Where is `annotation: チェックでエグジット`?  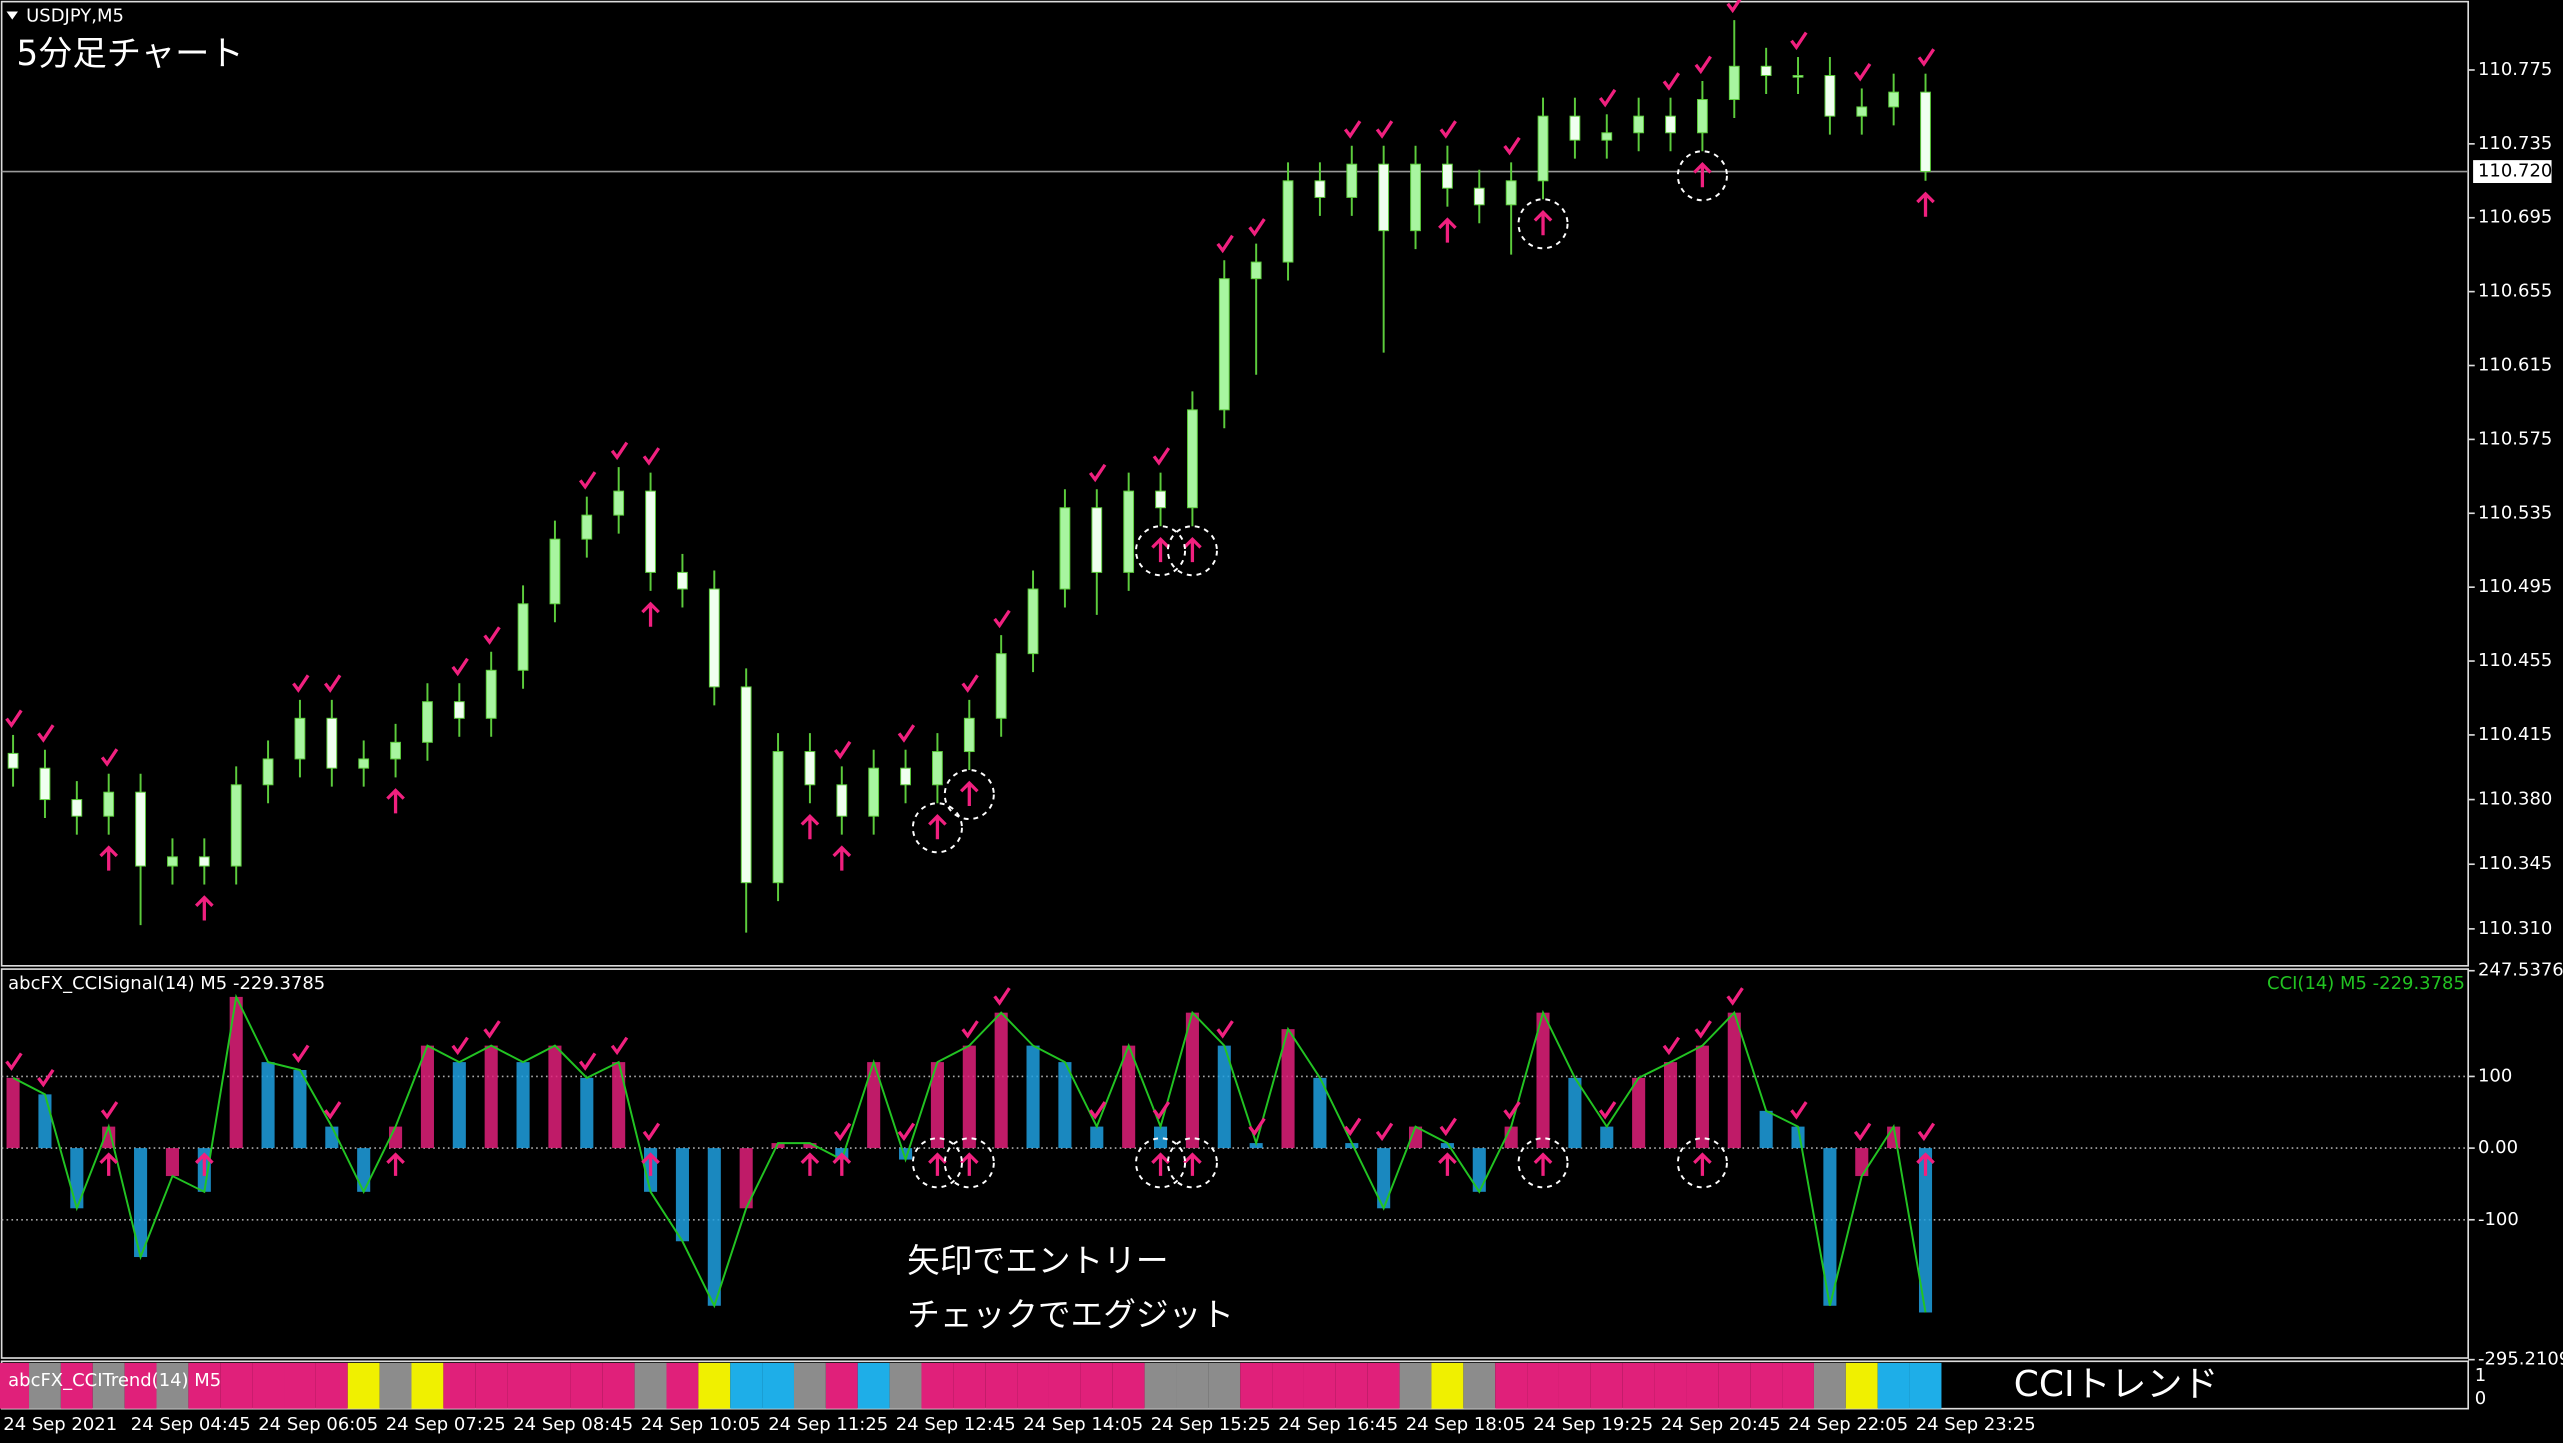
annotation: チェックでエグジット is located at coordinates (1070, 1315).